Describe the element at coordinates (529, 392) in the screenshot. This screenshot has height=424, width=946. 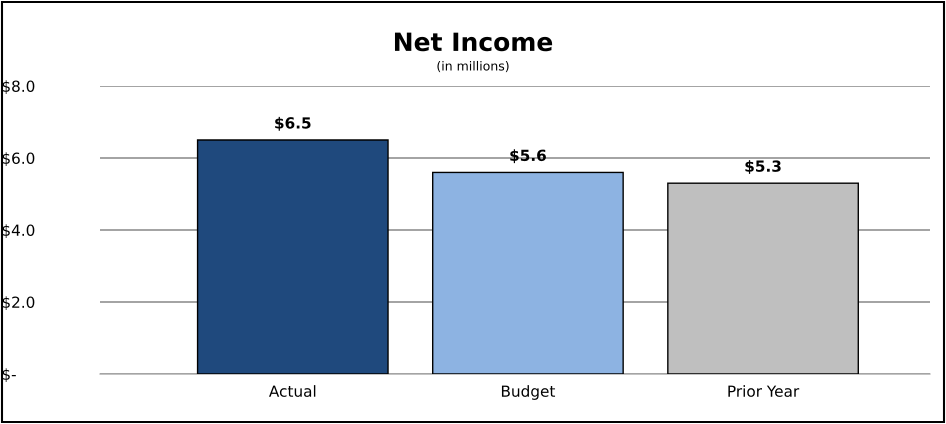
I see `x-tick-label: Budget` at that location.